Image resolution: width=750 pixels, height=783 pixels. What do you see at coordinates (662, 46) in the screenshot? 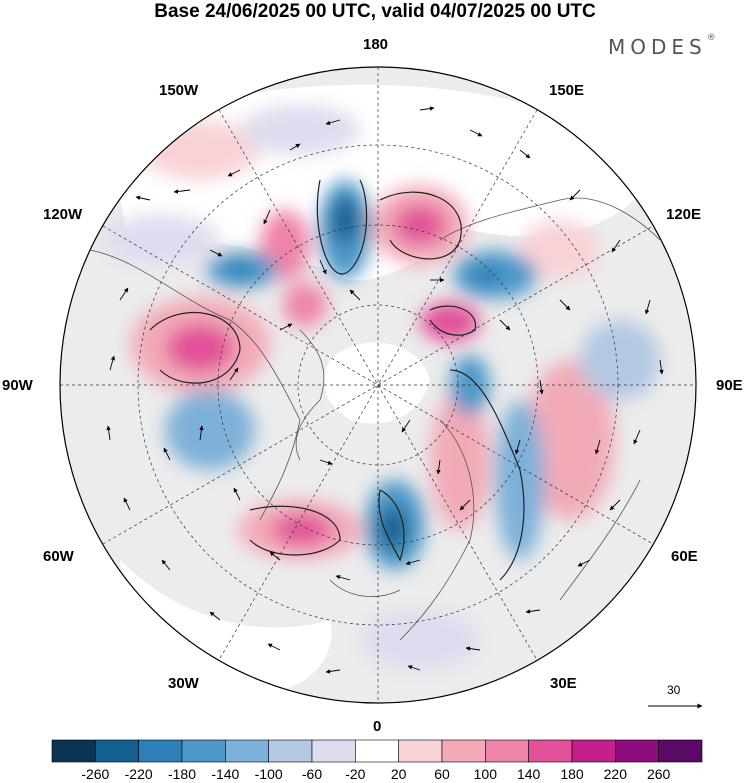
I see `modes-logo: MODES®` at bounding box center [662, 46].